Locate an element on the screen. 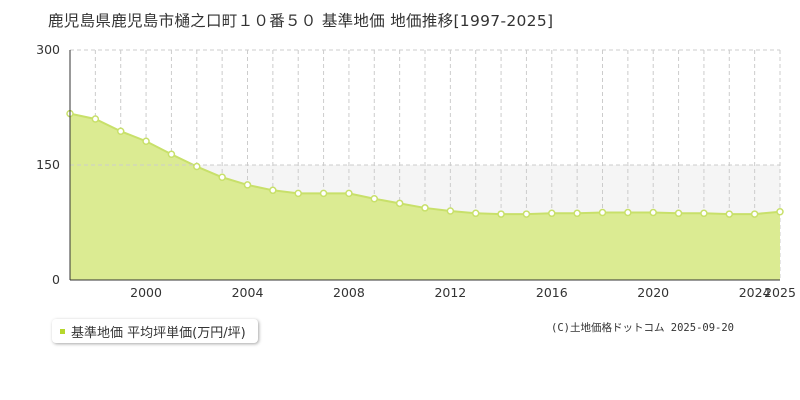 This screenshot has width=800, height=400. x-tick-label: 2020 is located at coordinates (653, 292).